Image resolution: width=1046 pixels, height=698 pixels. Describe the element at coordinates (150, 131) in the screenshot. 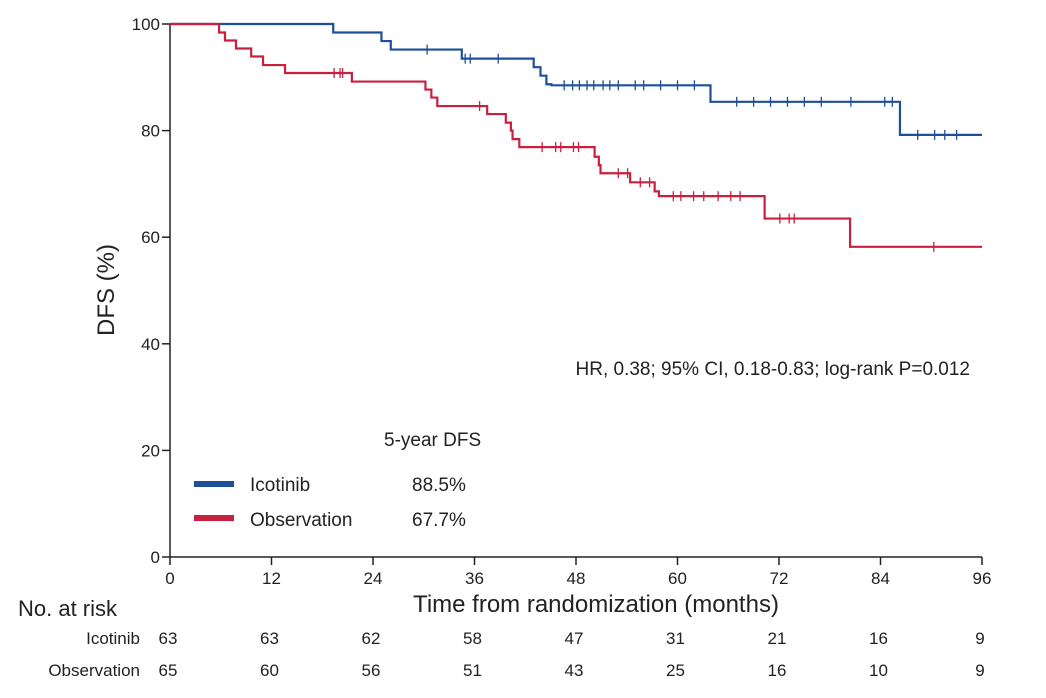

I see `y-tick-label: 80` at that location.